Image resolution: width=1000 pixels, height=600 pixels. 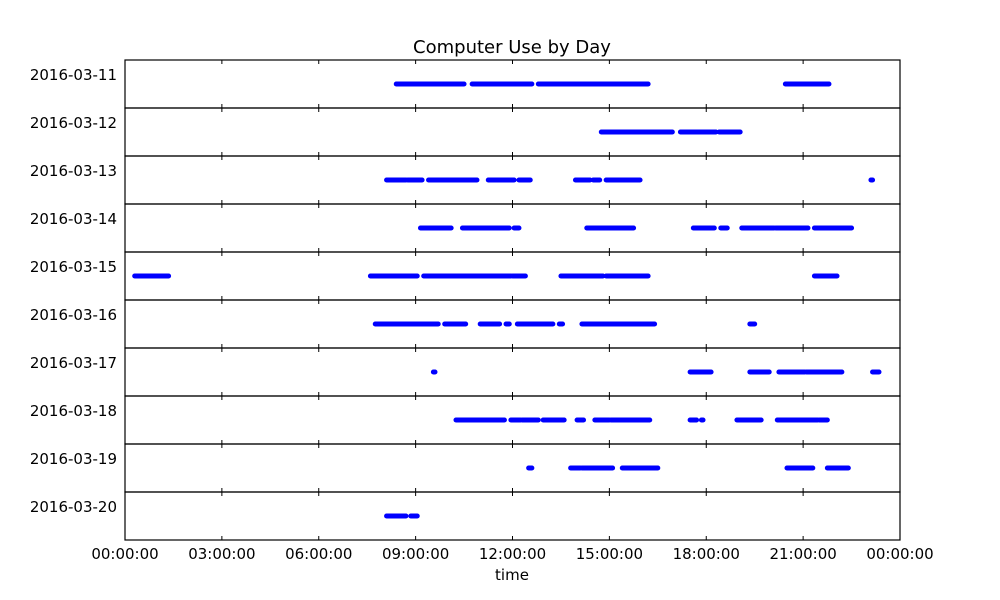 What do you see at coordinates (465, 84) in the screenshot?
I see `day-panel-2016-03-11: 2016-03-11` at bounding box center [465, 84].